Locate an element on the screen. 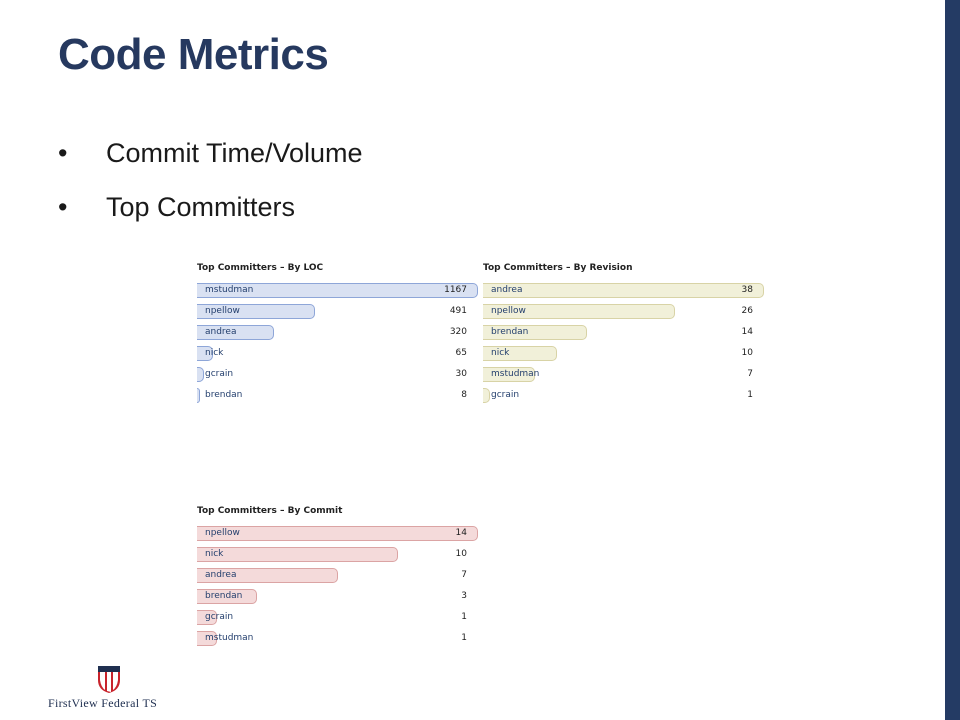  chart-value-label: 1167 is located at coordinates (455, 290).